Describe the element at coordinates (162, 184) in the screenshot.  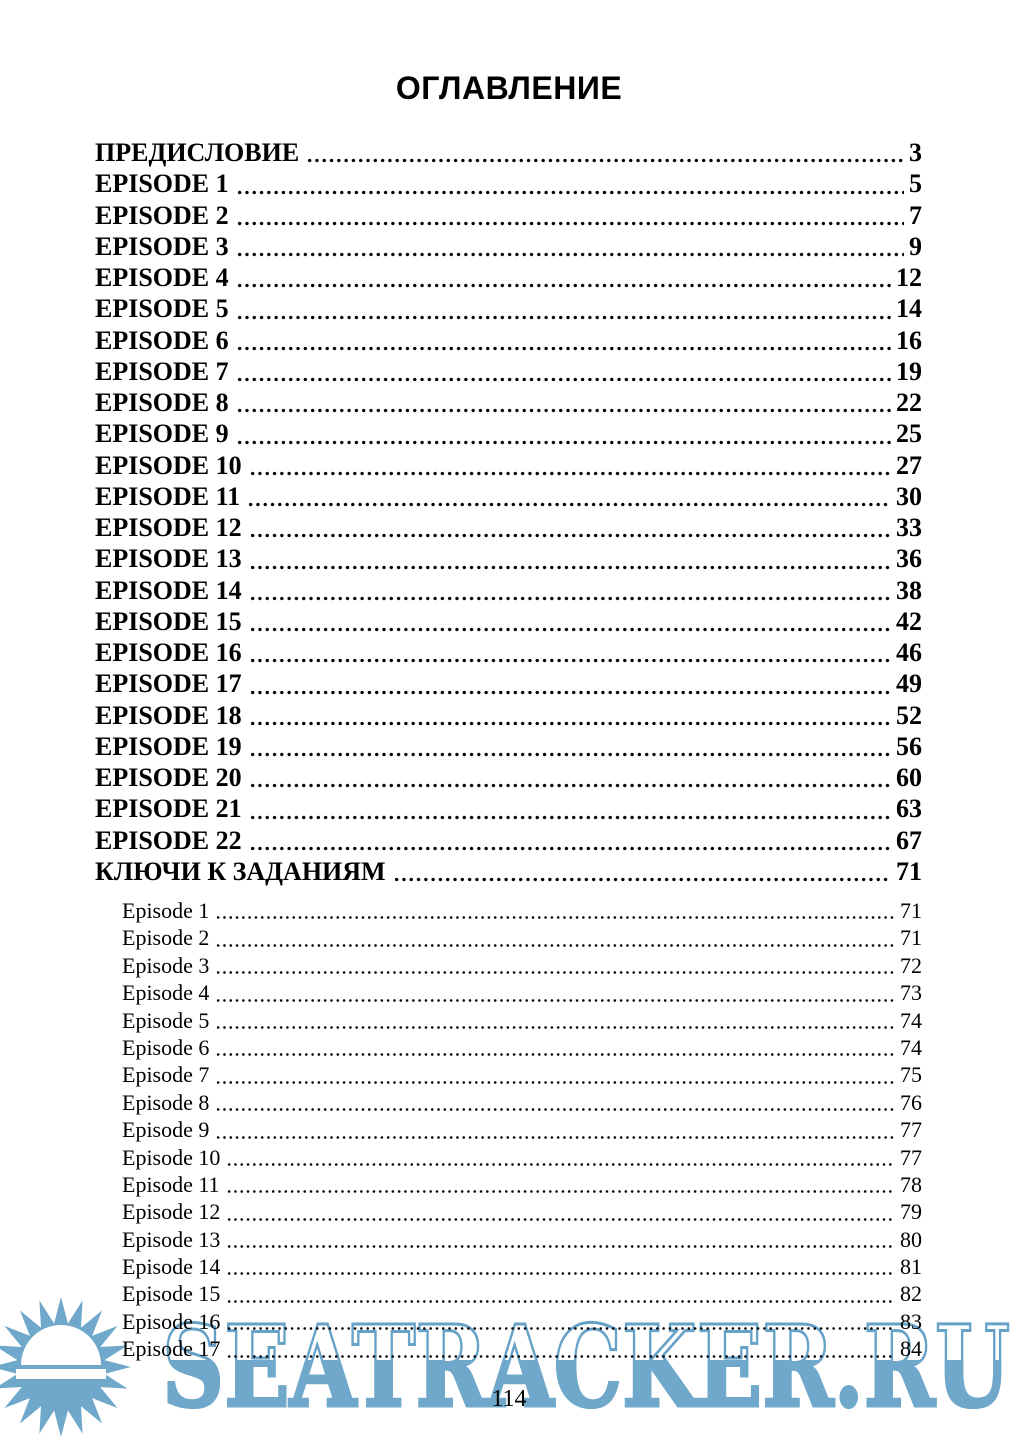
I see `toc-entry-label: EPISODE 1` at that location.